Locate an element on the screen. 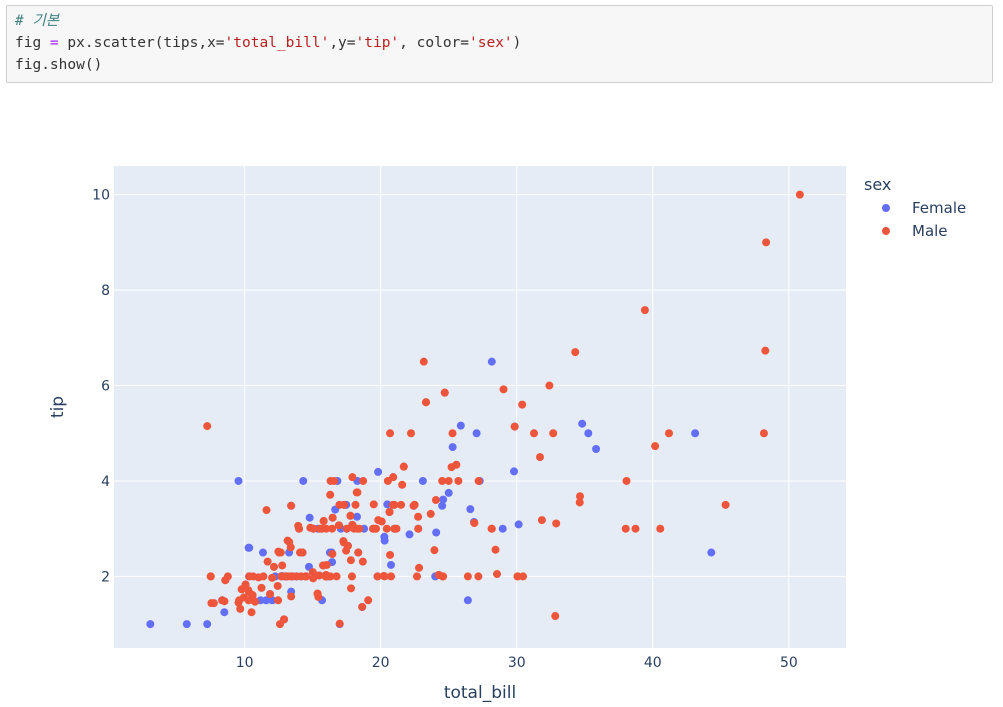 The image size is (1003, 707). legend-item-male: Male is located at coordinates (915, 231).